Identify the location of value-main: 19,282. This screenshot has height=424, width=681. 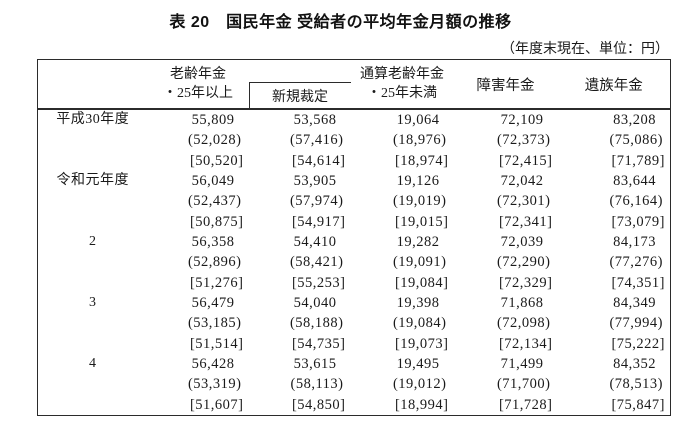
(418, 242).